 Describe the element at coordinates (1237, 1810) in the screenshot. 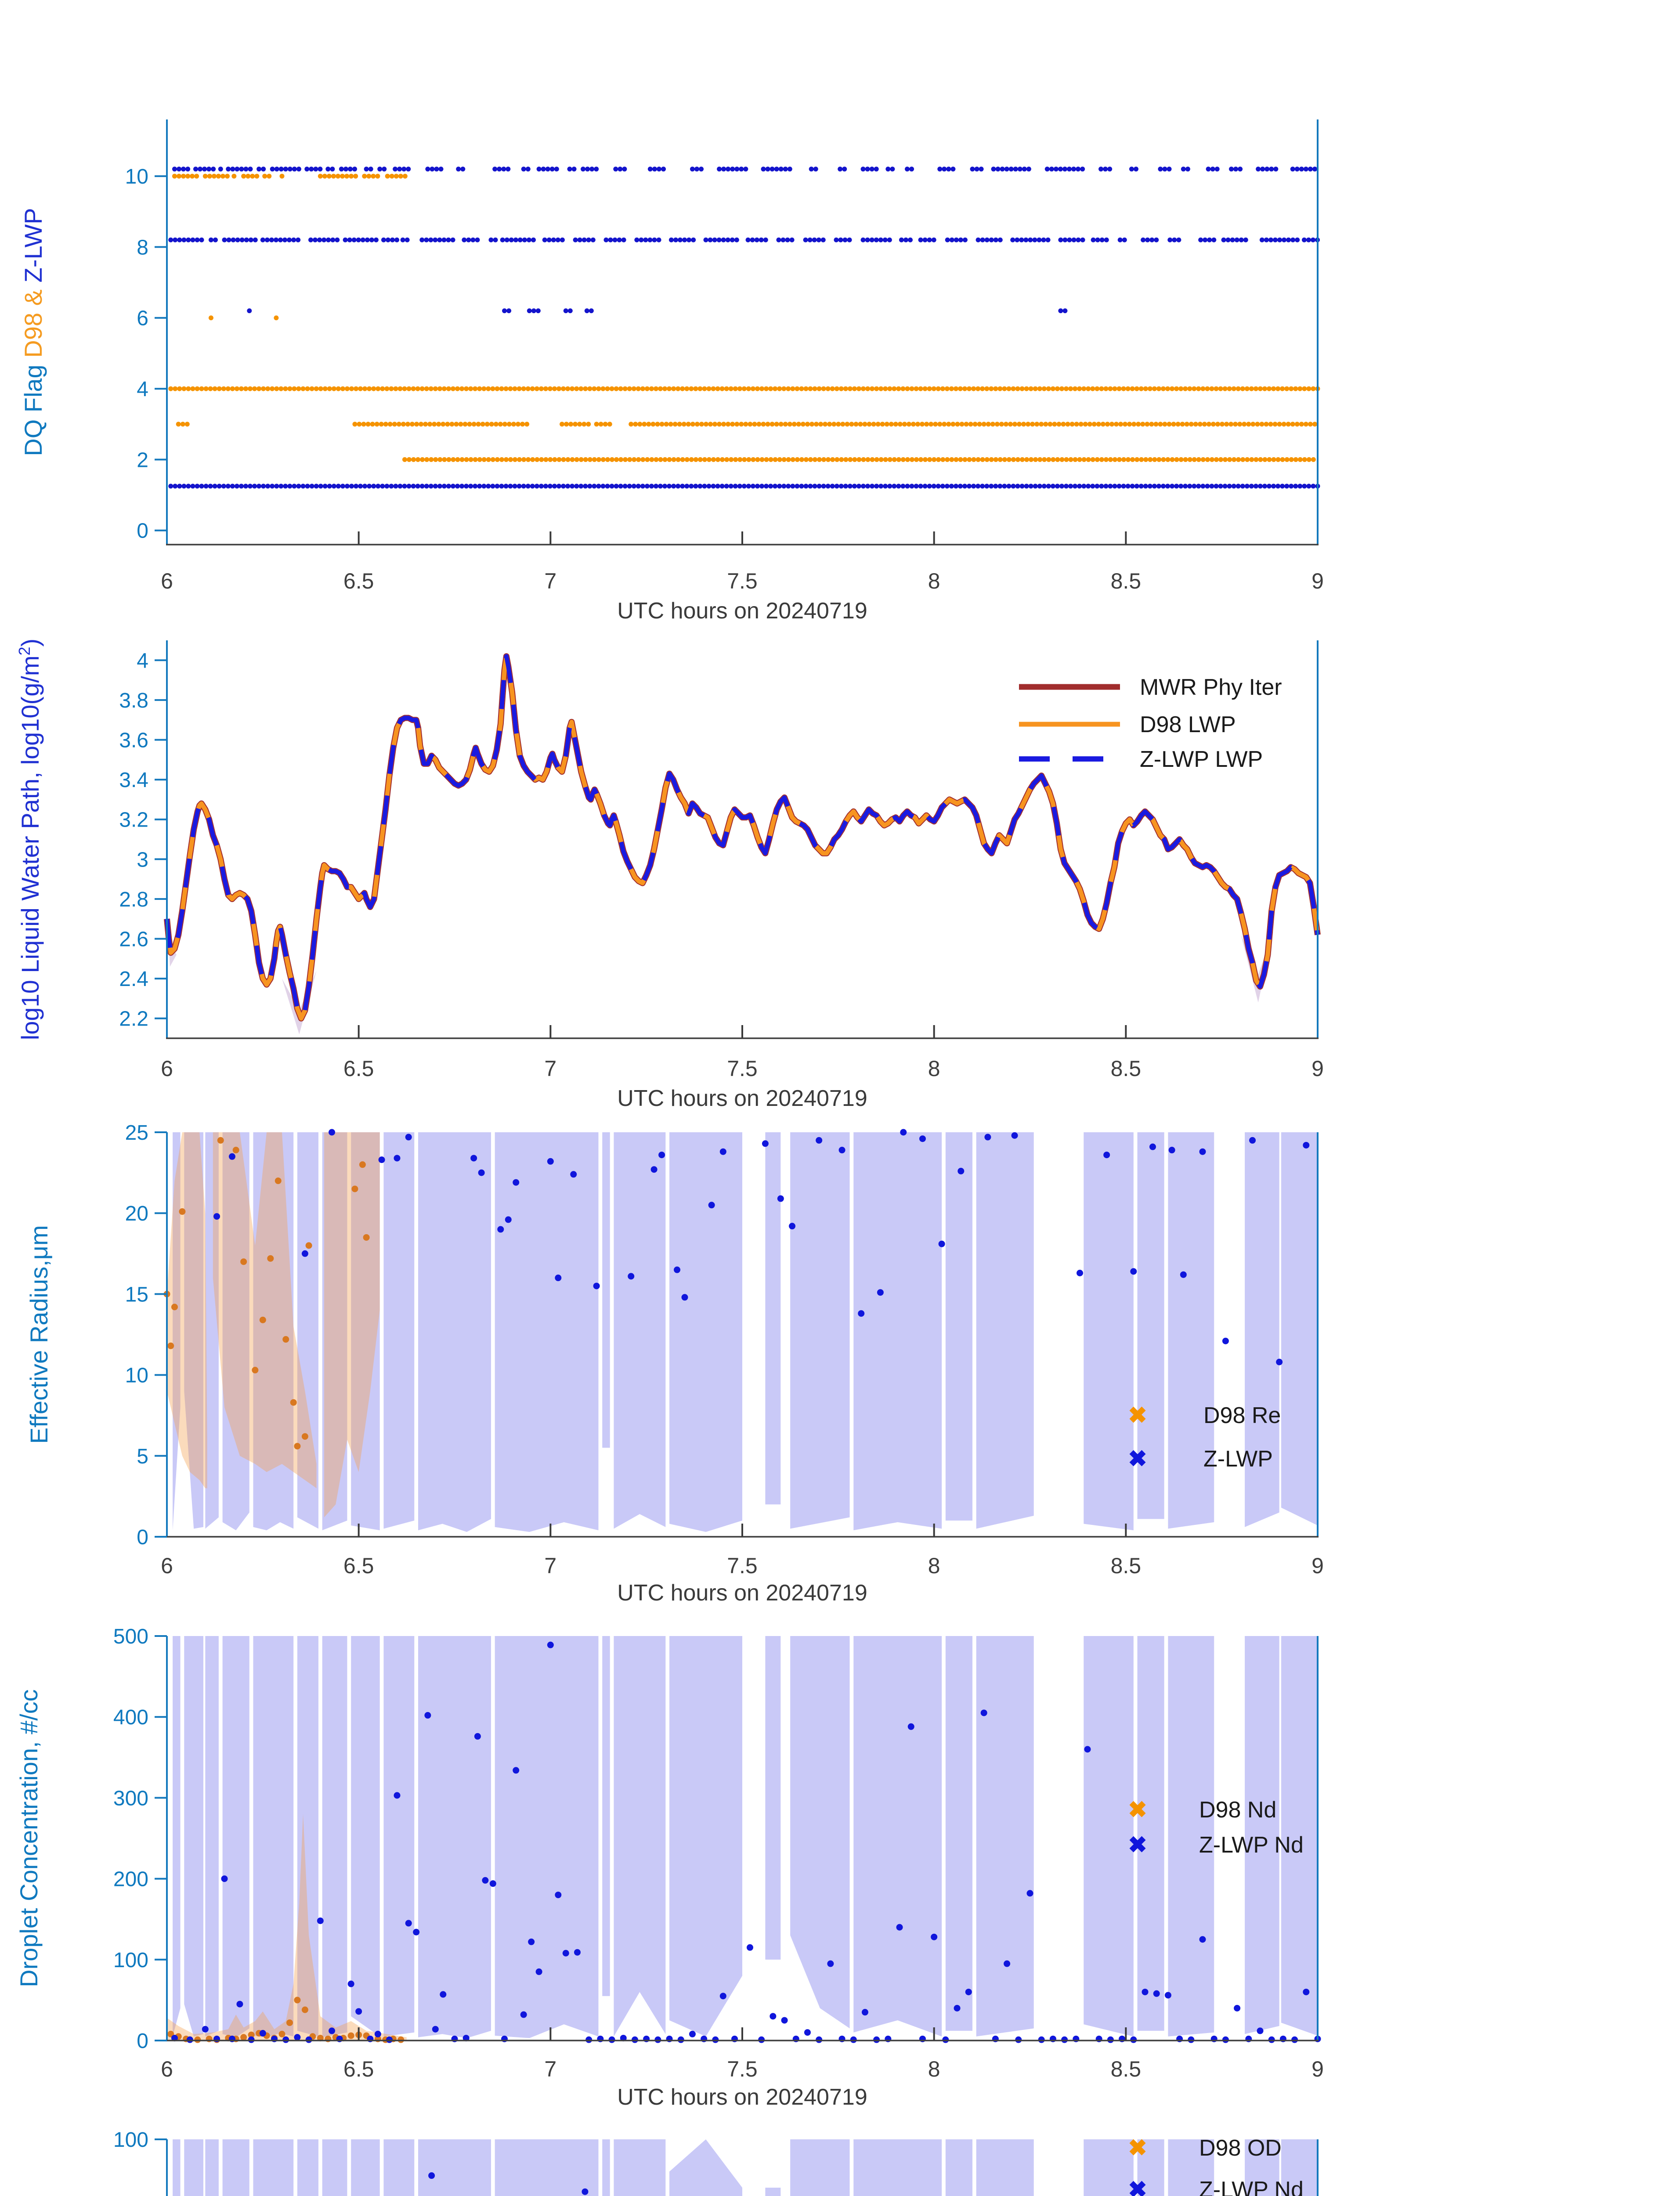

I see `legend-label: D98 Nd` at that location.